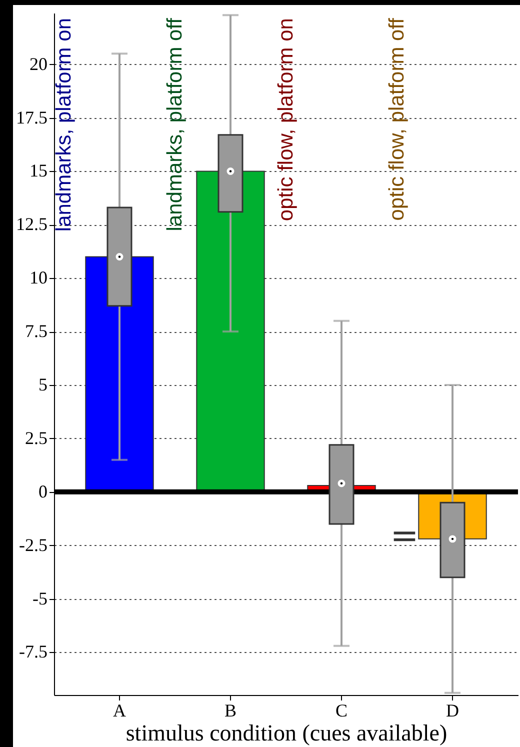 The width and height of the screenshot is (520, 747). What do you see at coordinates (36, 438) in the screenshot?
I see `y-tick-label: 2.5` at bounding box center [36, 438].